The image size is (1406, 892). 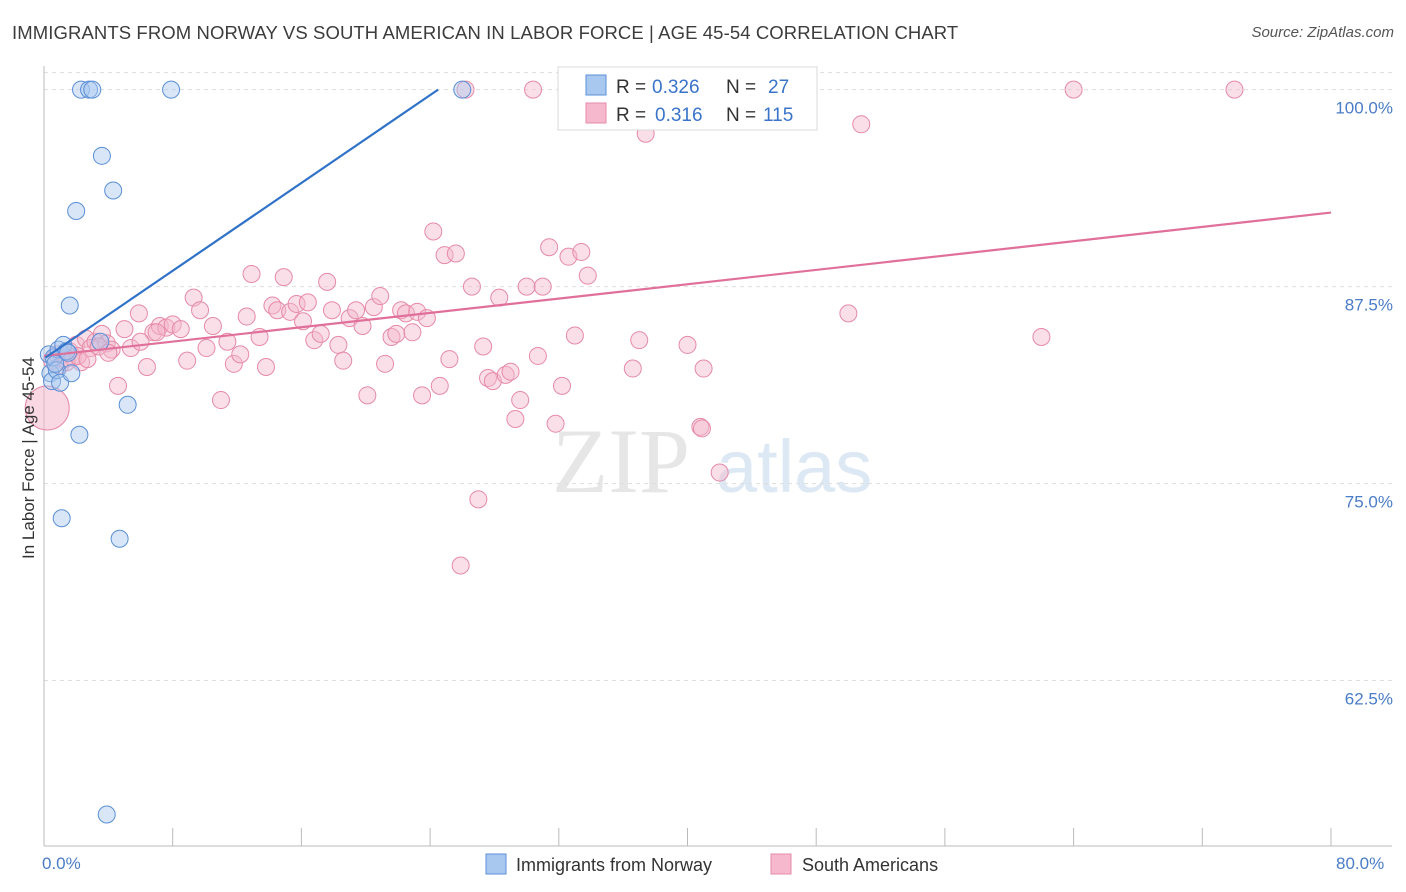 What do you see at coordinates (1369, 305) in the screenshot?
I see `y-tick-label: 87.5%` at bounding box center [1369, 305].